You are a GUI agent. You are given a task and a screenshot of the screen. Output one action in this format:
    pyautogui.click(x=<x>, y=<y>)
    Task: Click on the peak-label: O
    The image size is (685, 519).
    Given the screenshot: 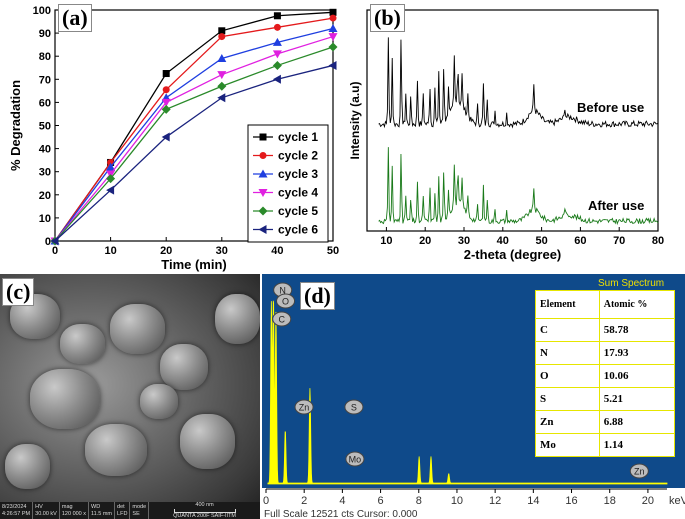 What is the action you would take?
    pyautogui.click(x=285, y=302)
    